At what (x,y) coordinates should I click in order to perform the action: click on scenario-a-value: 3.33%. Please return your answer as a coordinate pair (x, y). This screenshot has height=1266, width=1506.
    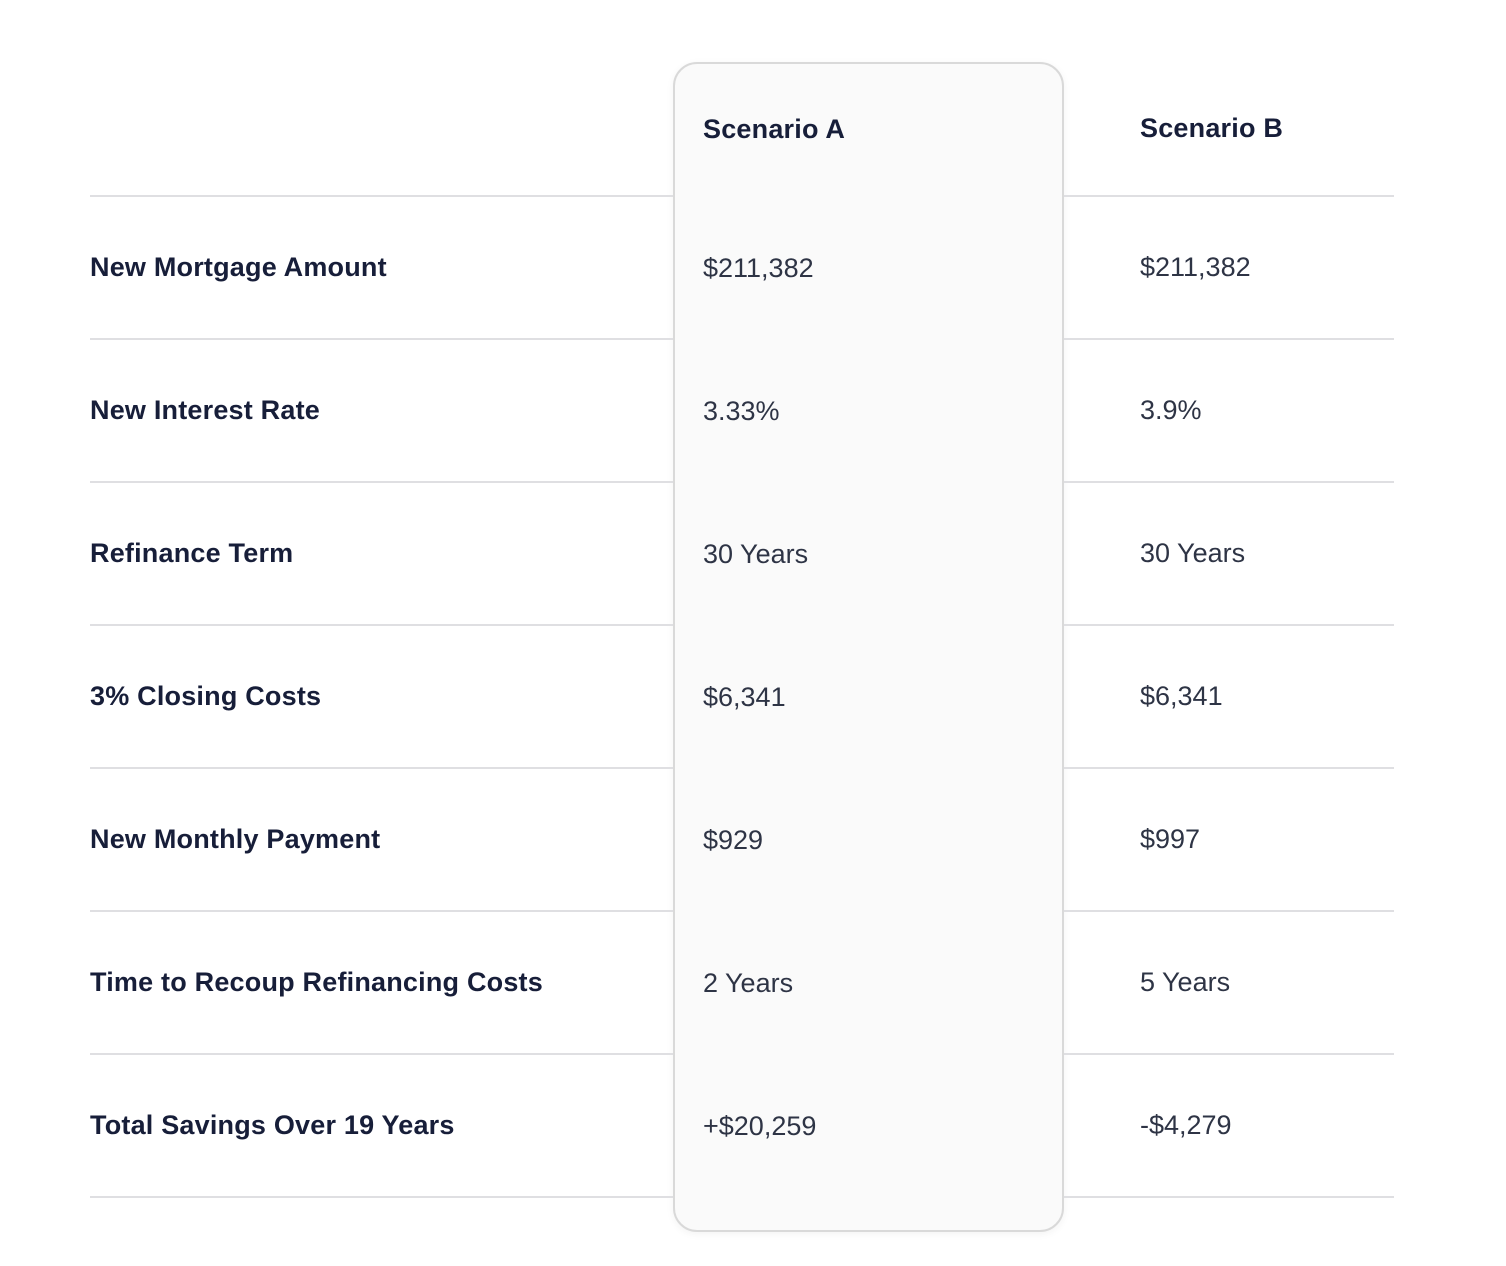
    Looking at the image, I should click on (741, 411).